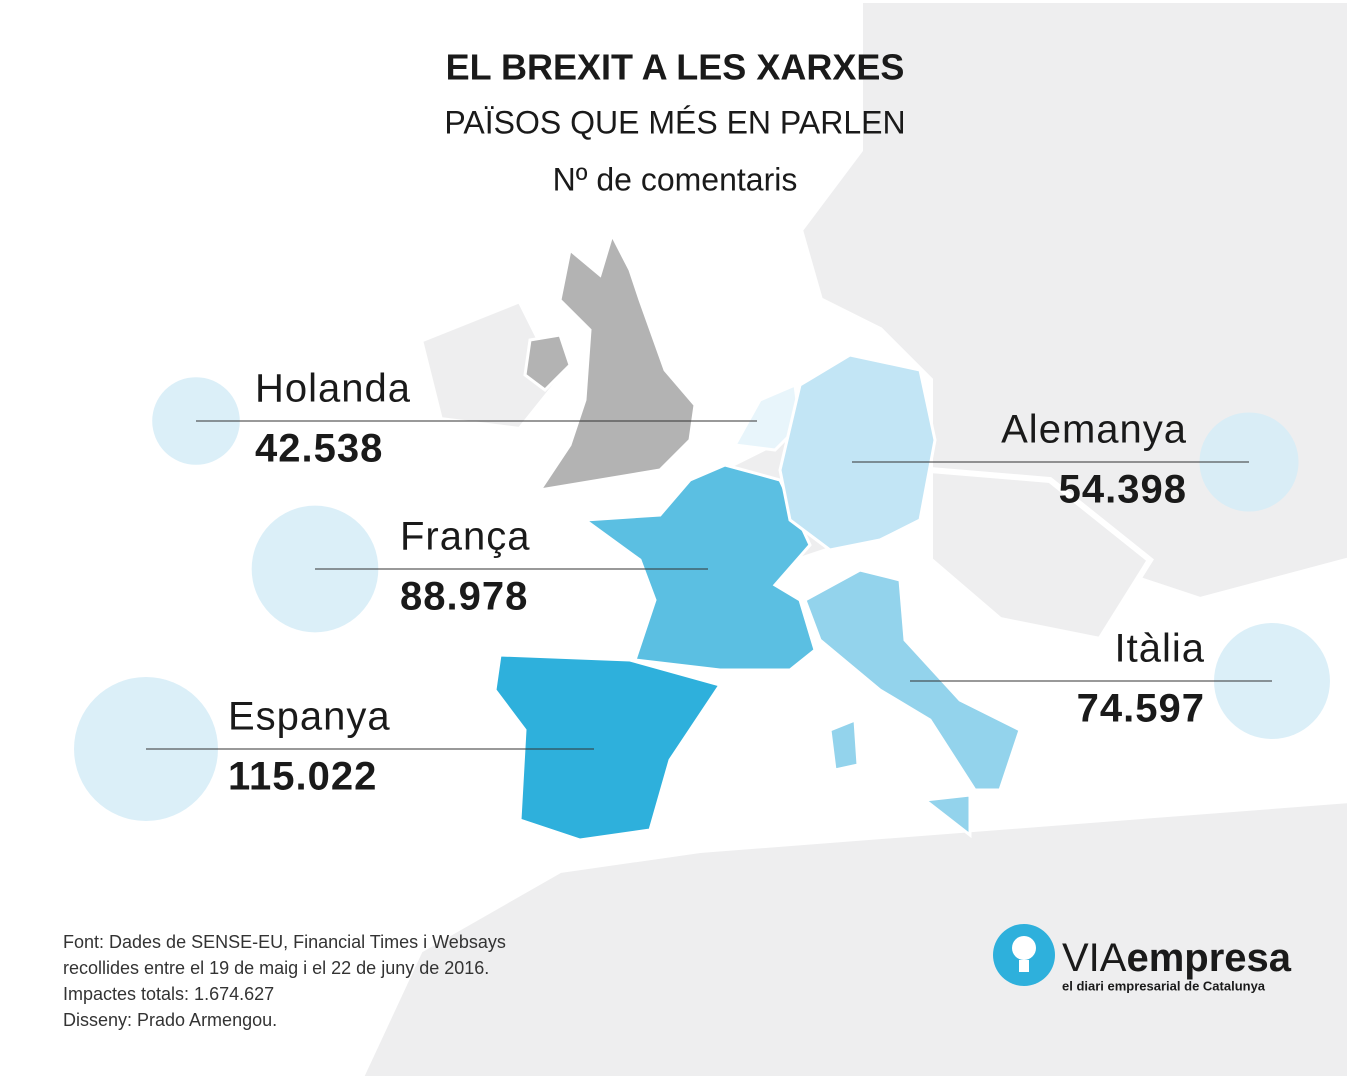  Describe the element at coordinates (698, 567) in the screenshot. I see `france-shape` at that location.